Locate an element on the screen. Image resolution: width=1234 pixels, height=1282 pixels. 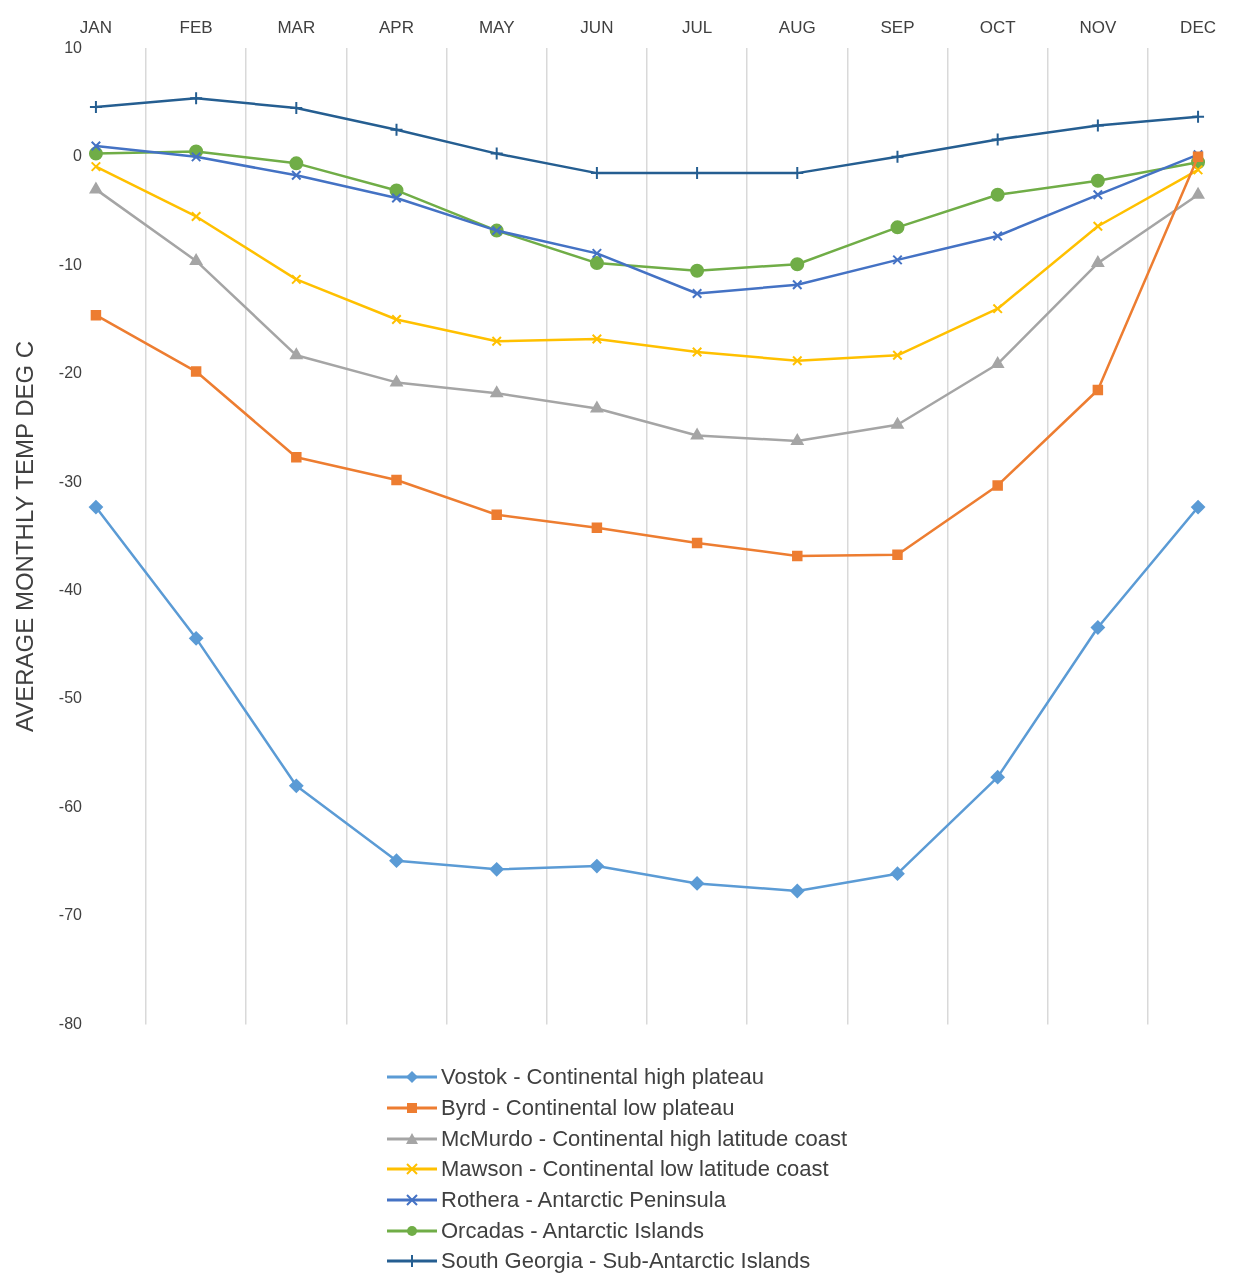
x-tick-label: OCT is located at coordinates (997, 27).